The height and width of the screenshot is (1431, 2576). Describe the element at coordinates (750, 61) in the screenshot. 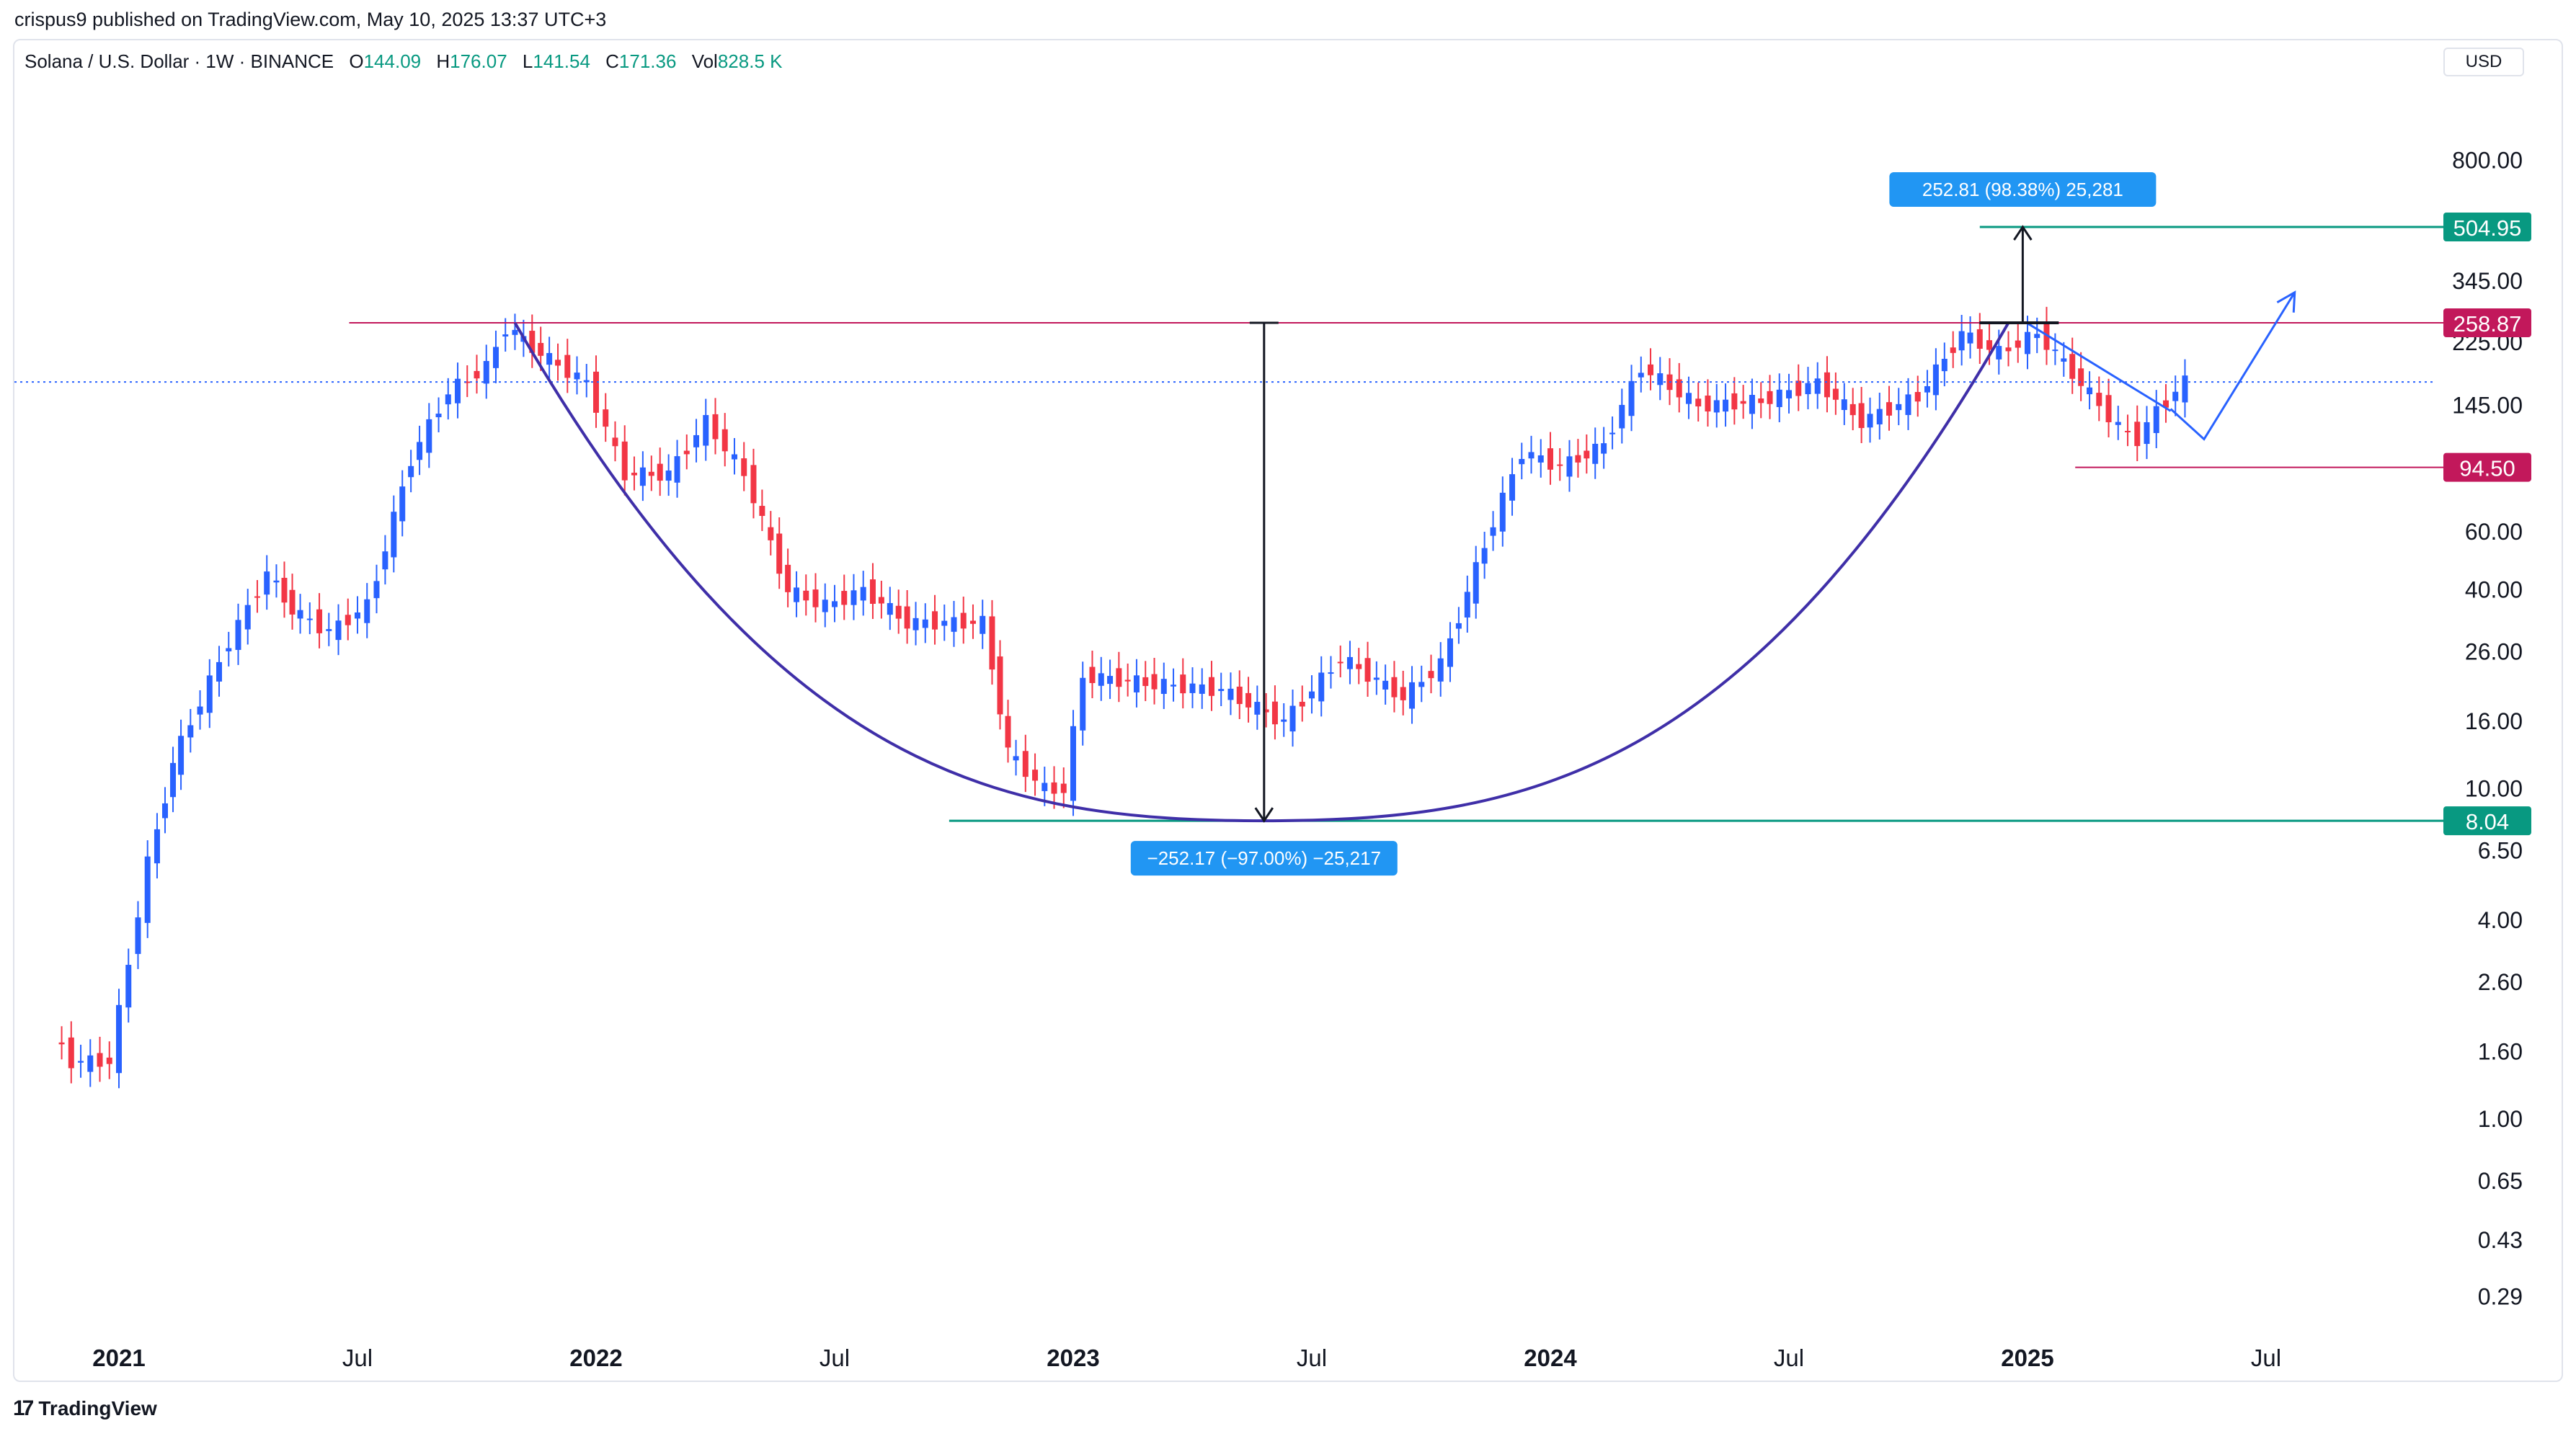

I see `volume-value: 828.5 K` at that location.